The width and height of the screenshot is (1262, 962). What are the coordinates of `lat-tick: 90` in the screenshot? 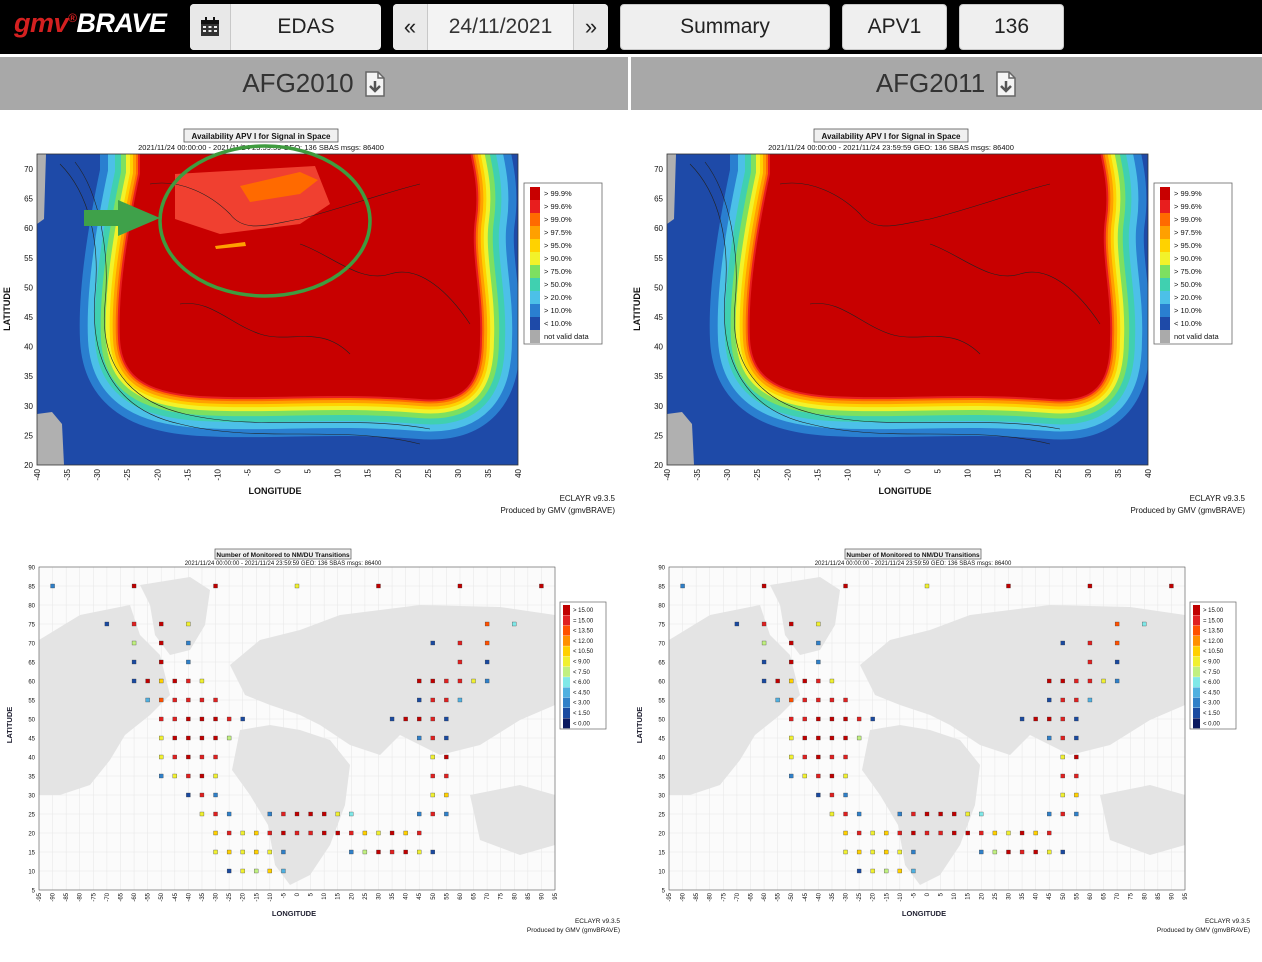 It's located at (661, 569).